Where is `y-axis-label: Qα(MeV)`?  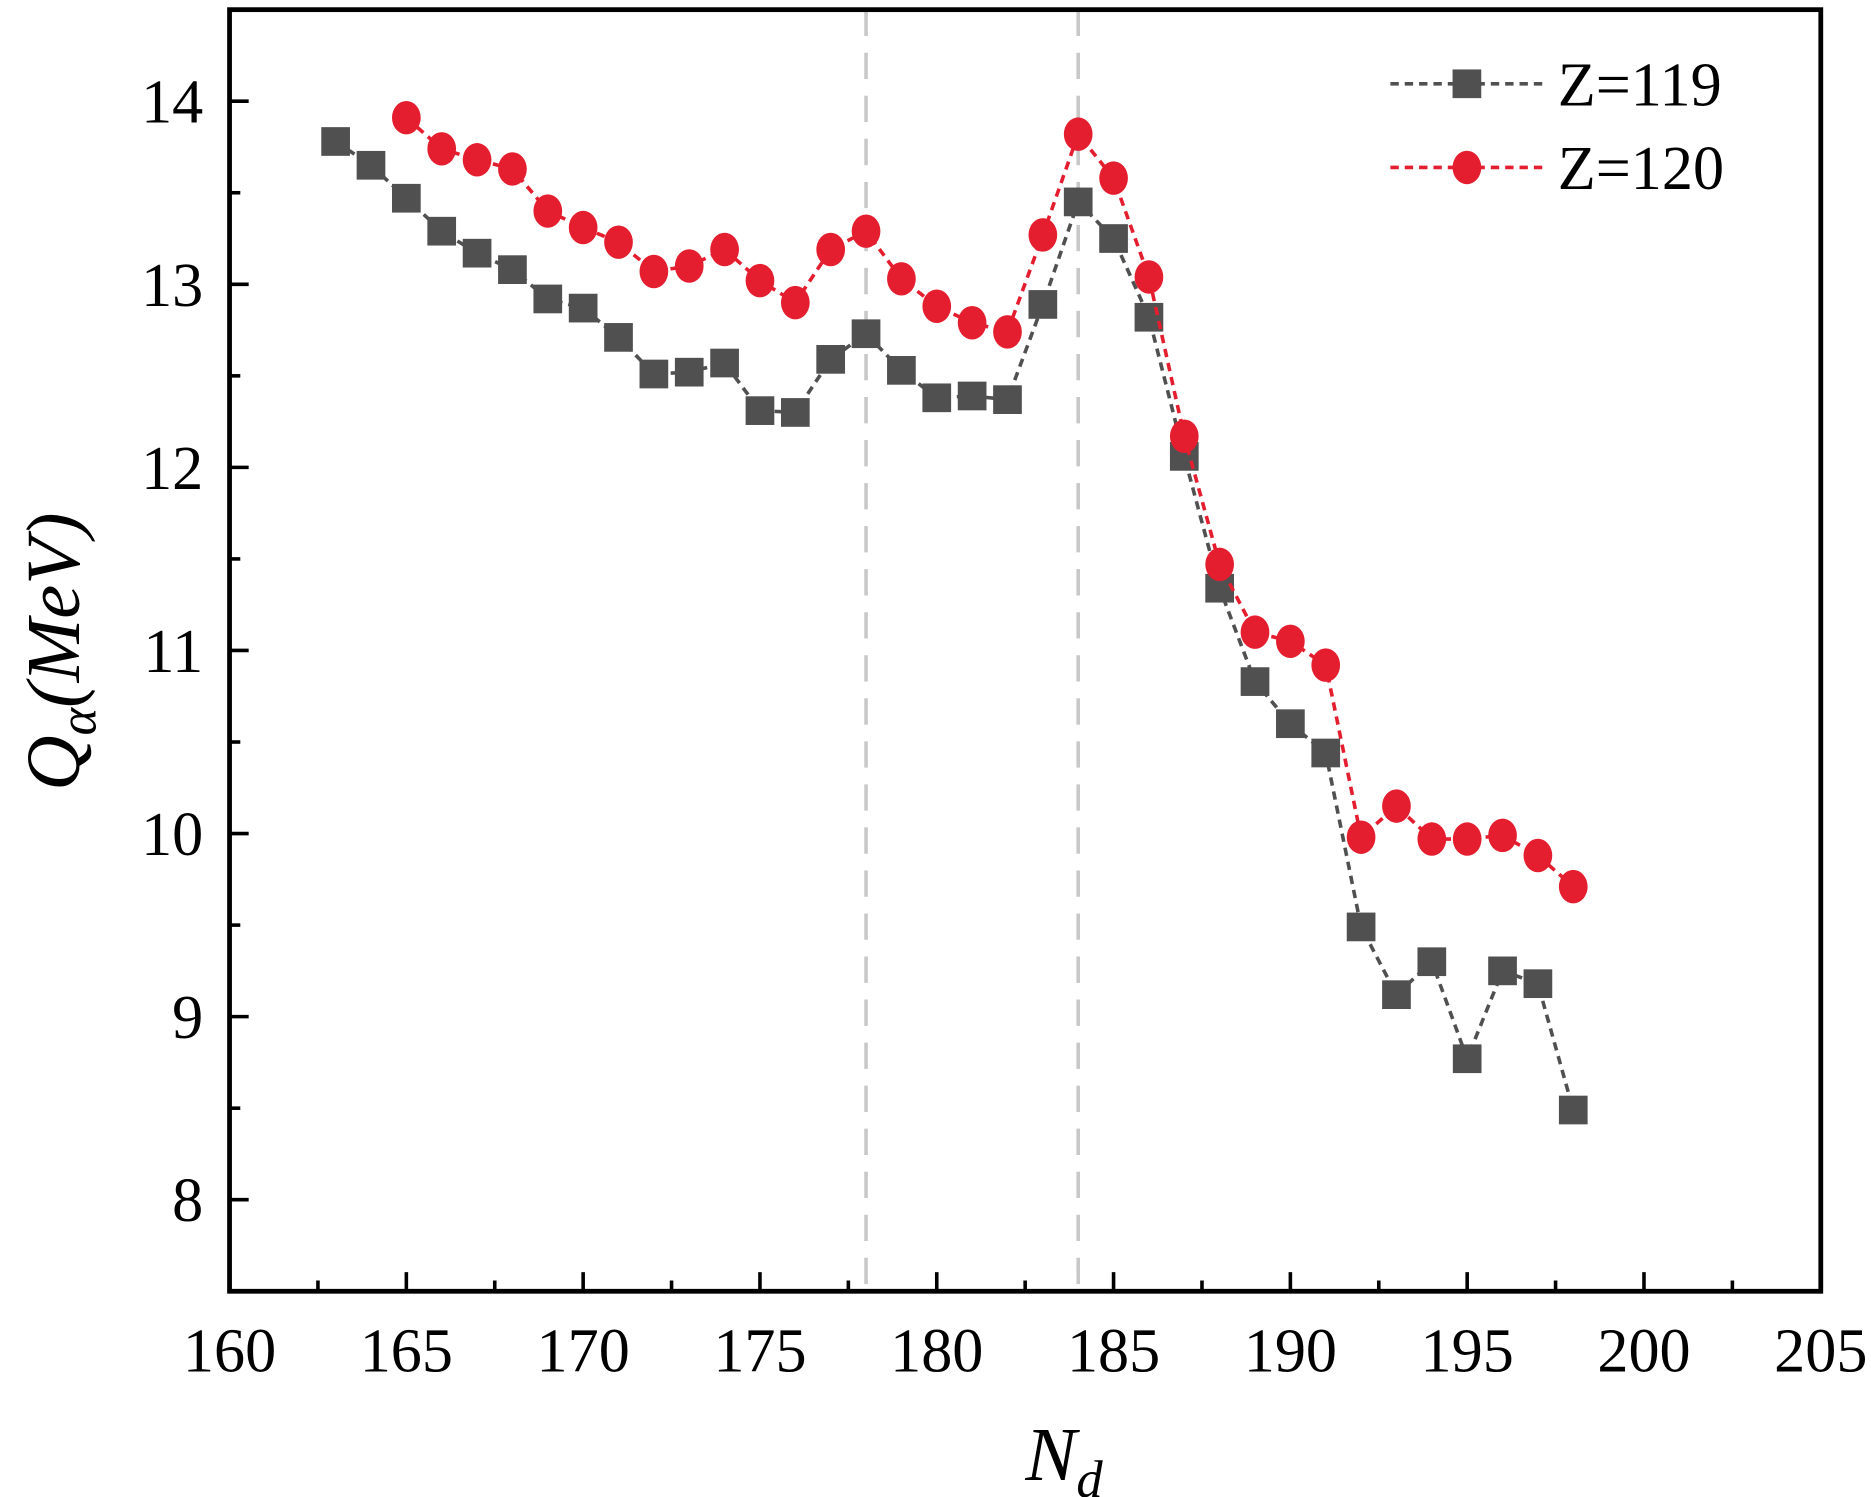 y-axis-label: Qα(MeV) is located at coordinates (59, 652).